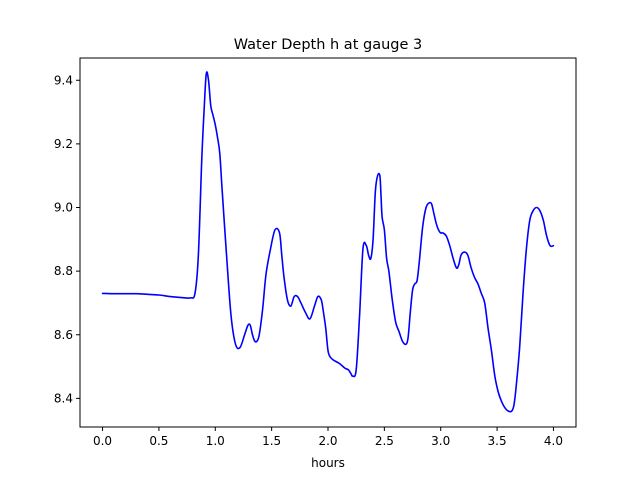  Describe the element at coordinates (67, 239) in the screenshot. I see `y-axis-ticks: 8.4 8.6 8.8 9.0 9.2 9.4` at that location.